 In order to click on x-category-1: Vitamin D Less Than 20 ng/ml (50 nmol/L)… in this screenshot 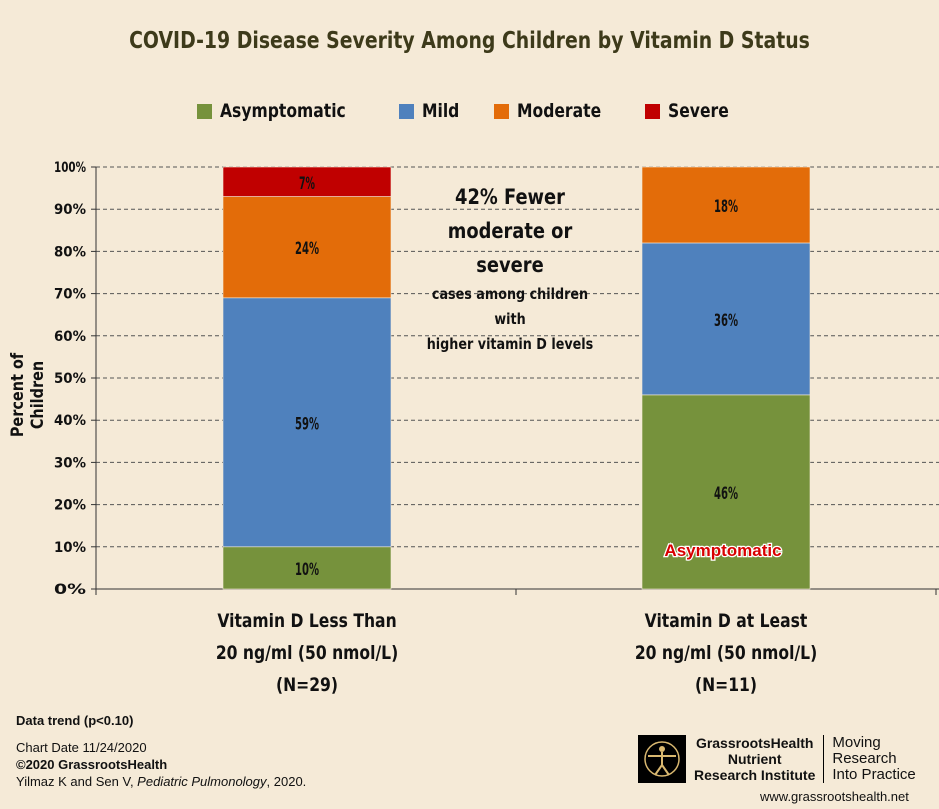, I will do `click(307, 653)`.